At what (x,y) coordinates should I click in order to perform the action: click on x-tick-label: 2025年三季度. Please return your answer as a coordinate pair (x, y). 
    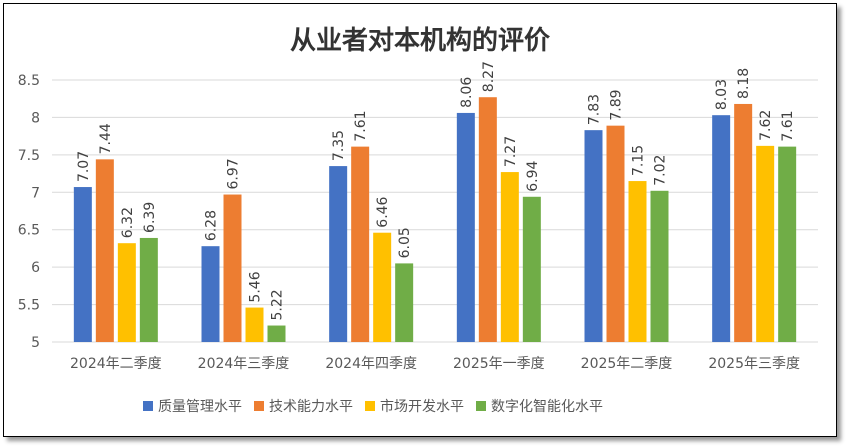
    Looking at the image, I should click on (754, 364).